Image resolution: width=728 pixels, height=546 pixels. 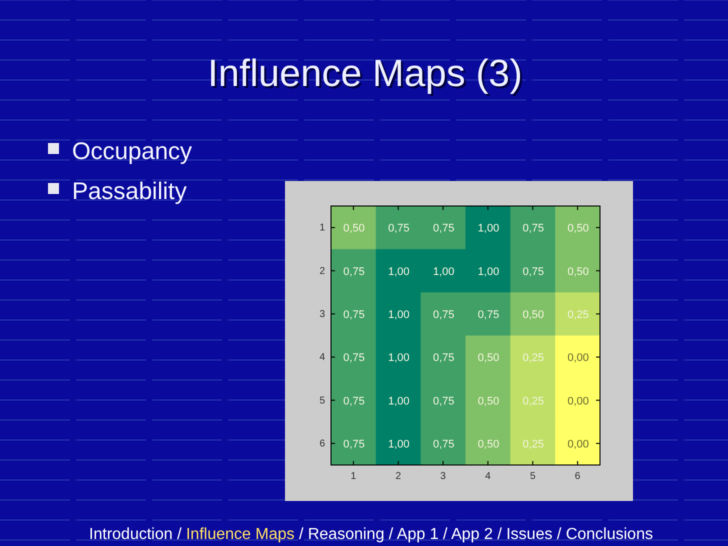 I want to click on text: Passability, so click(x=129, y=191).